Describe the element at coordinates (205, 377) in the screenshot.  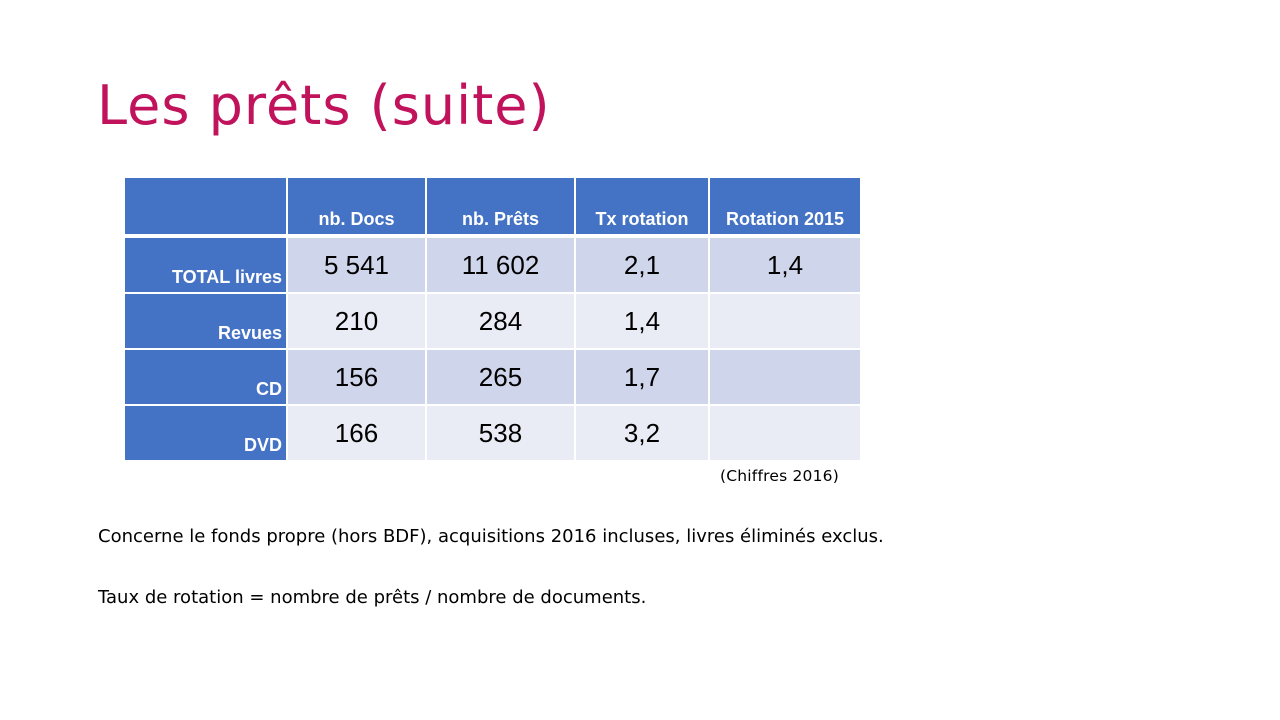
I see `row-label: CD` at that location.